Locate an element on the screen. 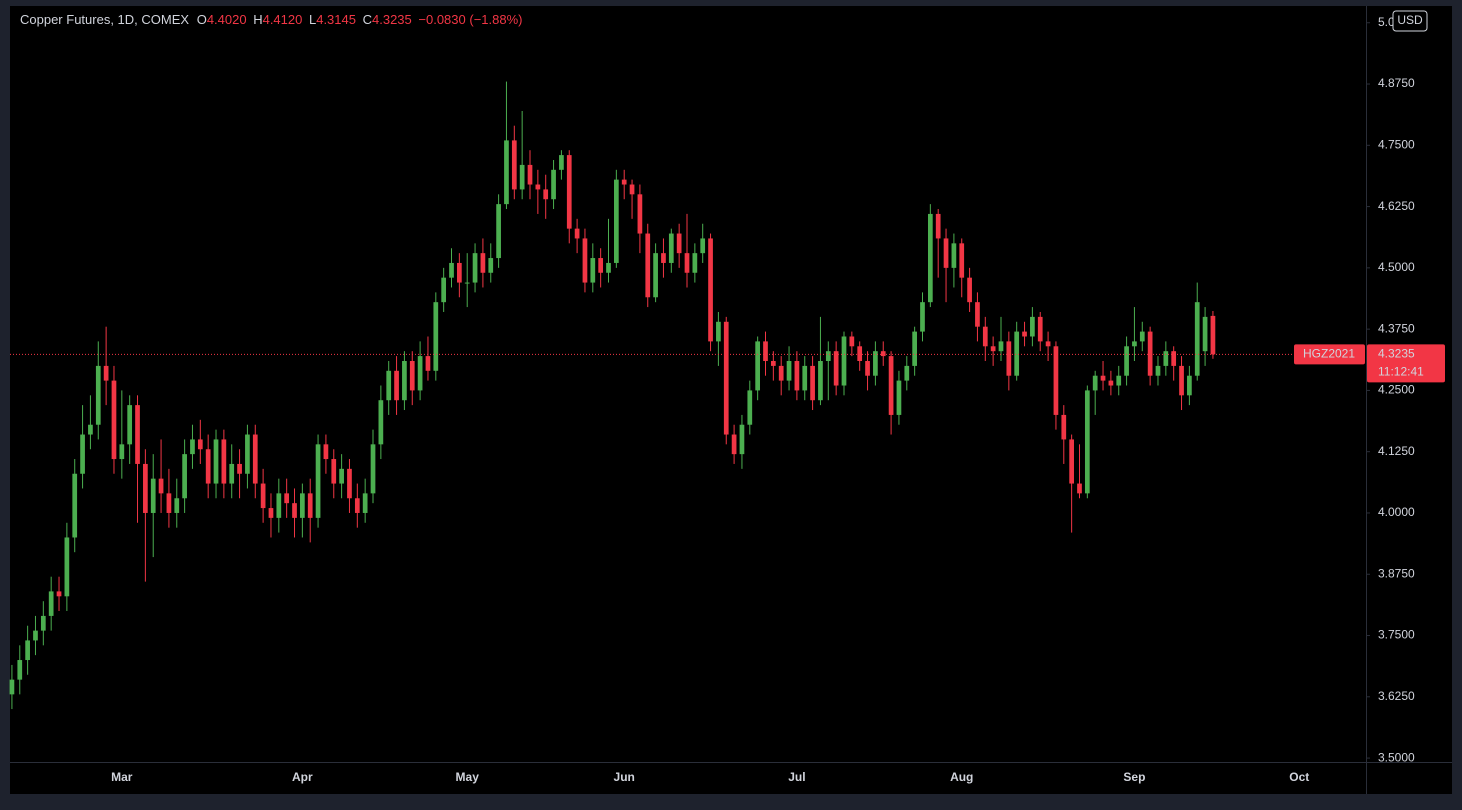 The height and width of the screenshot is (810, 1462). legend-value: 4.3145 is located at coordinates (336, 19).